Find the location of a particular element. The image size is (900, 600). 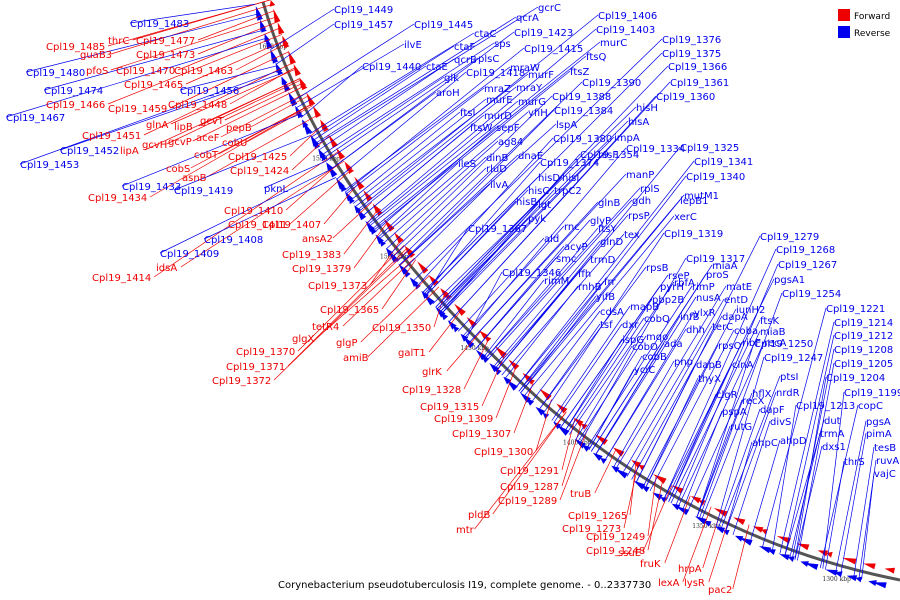

reverse-gene-label: murE is located at coordinates (499, 100).